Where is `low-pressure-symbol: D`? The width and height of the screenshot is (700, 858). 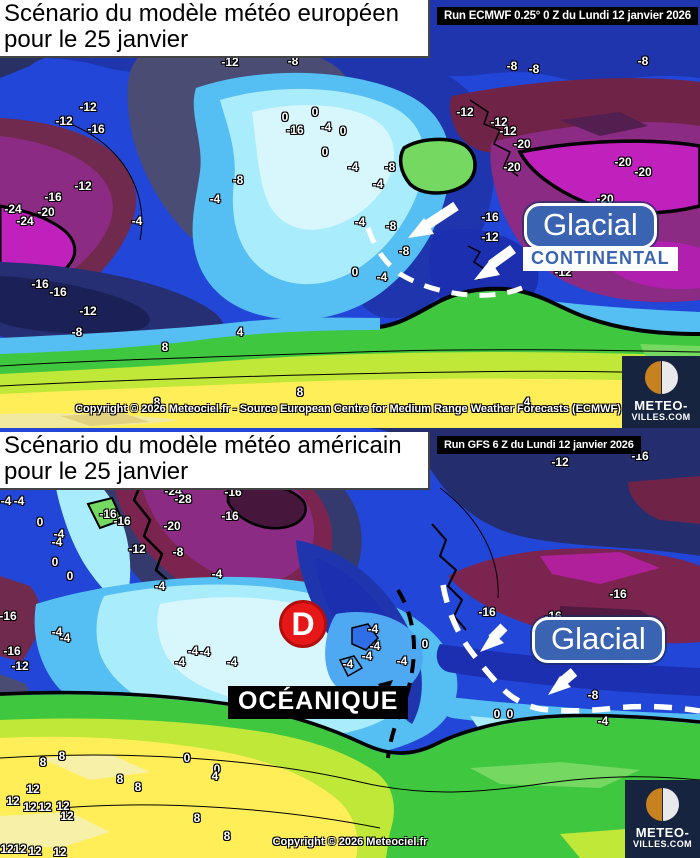 low-pressure-symbol: D is located at coordinates (303, 624).